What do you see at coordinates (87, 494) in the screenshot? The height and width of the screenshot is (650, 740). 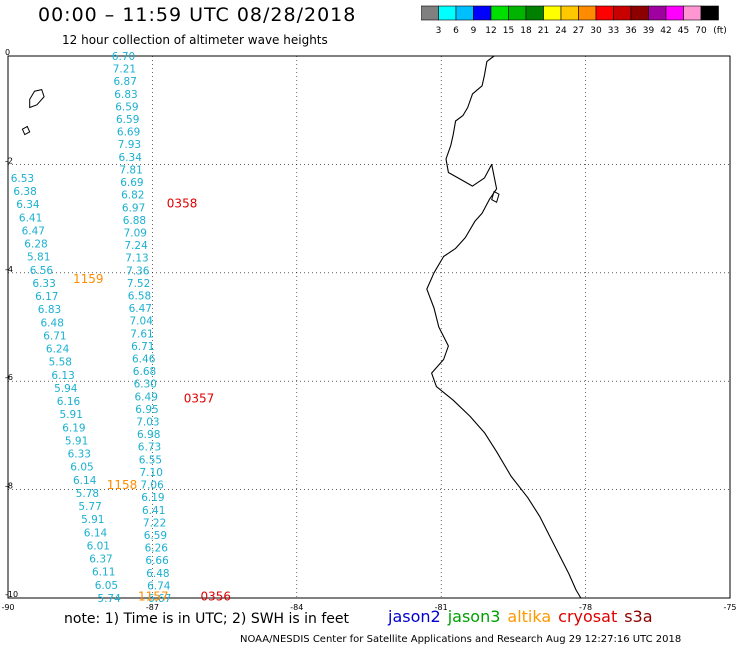 I see `wave-height-value: 5.78` at bounding box center [87, 494].